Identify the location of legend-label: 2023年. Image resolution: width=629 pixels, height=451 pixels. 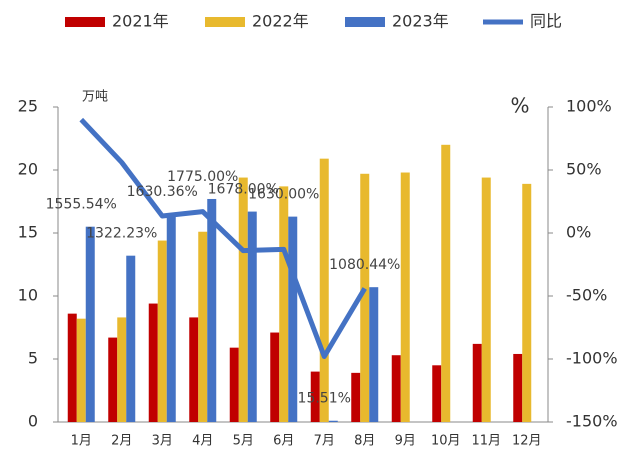
(420, 21).